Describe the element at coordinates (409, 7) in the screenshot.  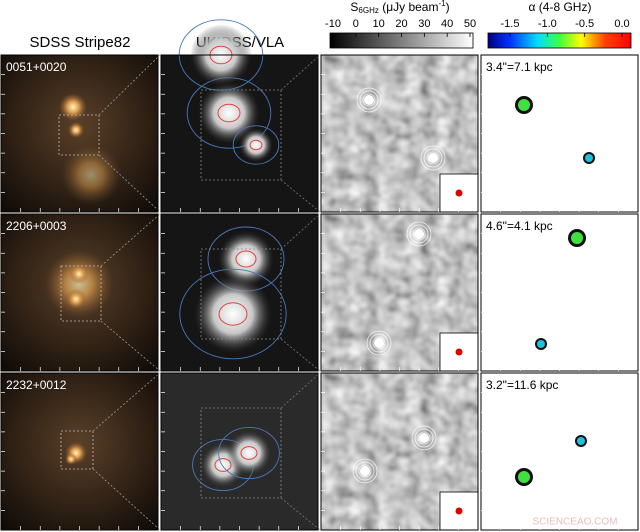
I see `unit: (μJy beam` at that location.